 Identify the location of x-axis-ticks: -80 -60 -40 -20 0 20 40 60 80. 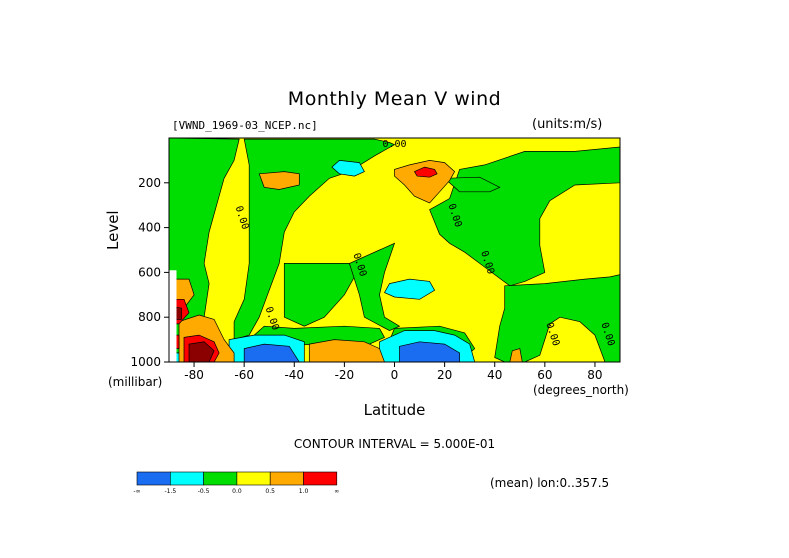
(393, 372).